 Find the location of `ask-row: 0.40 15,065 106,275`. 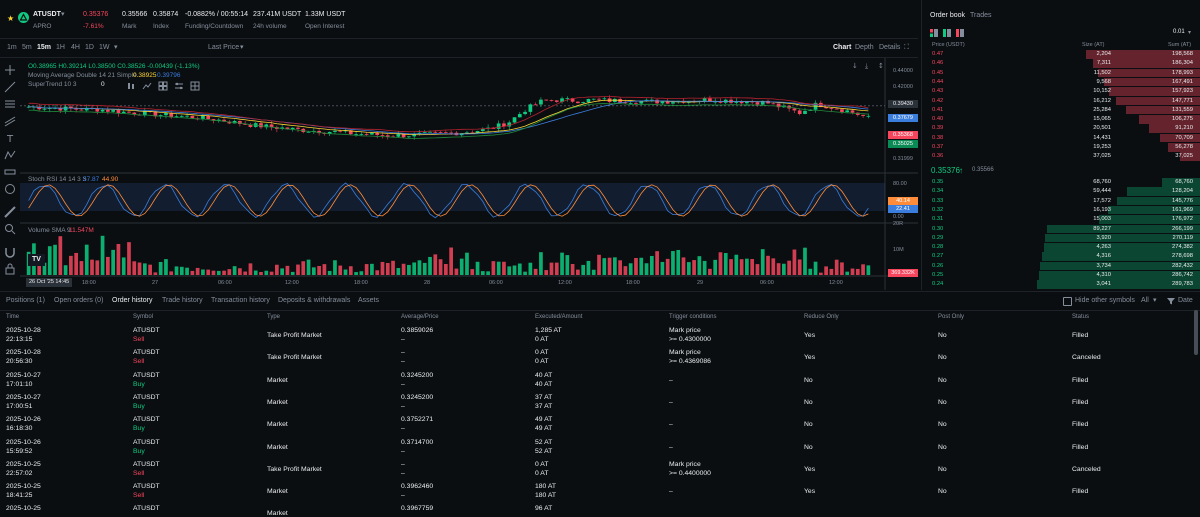

ask-row: 0.40 15,065 106,275 is located at coordinates (1061, 119).